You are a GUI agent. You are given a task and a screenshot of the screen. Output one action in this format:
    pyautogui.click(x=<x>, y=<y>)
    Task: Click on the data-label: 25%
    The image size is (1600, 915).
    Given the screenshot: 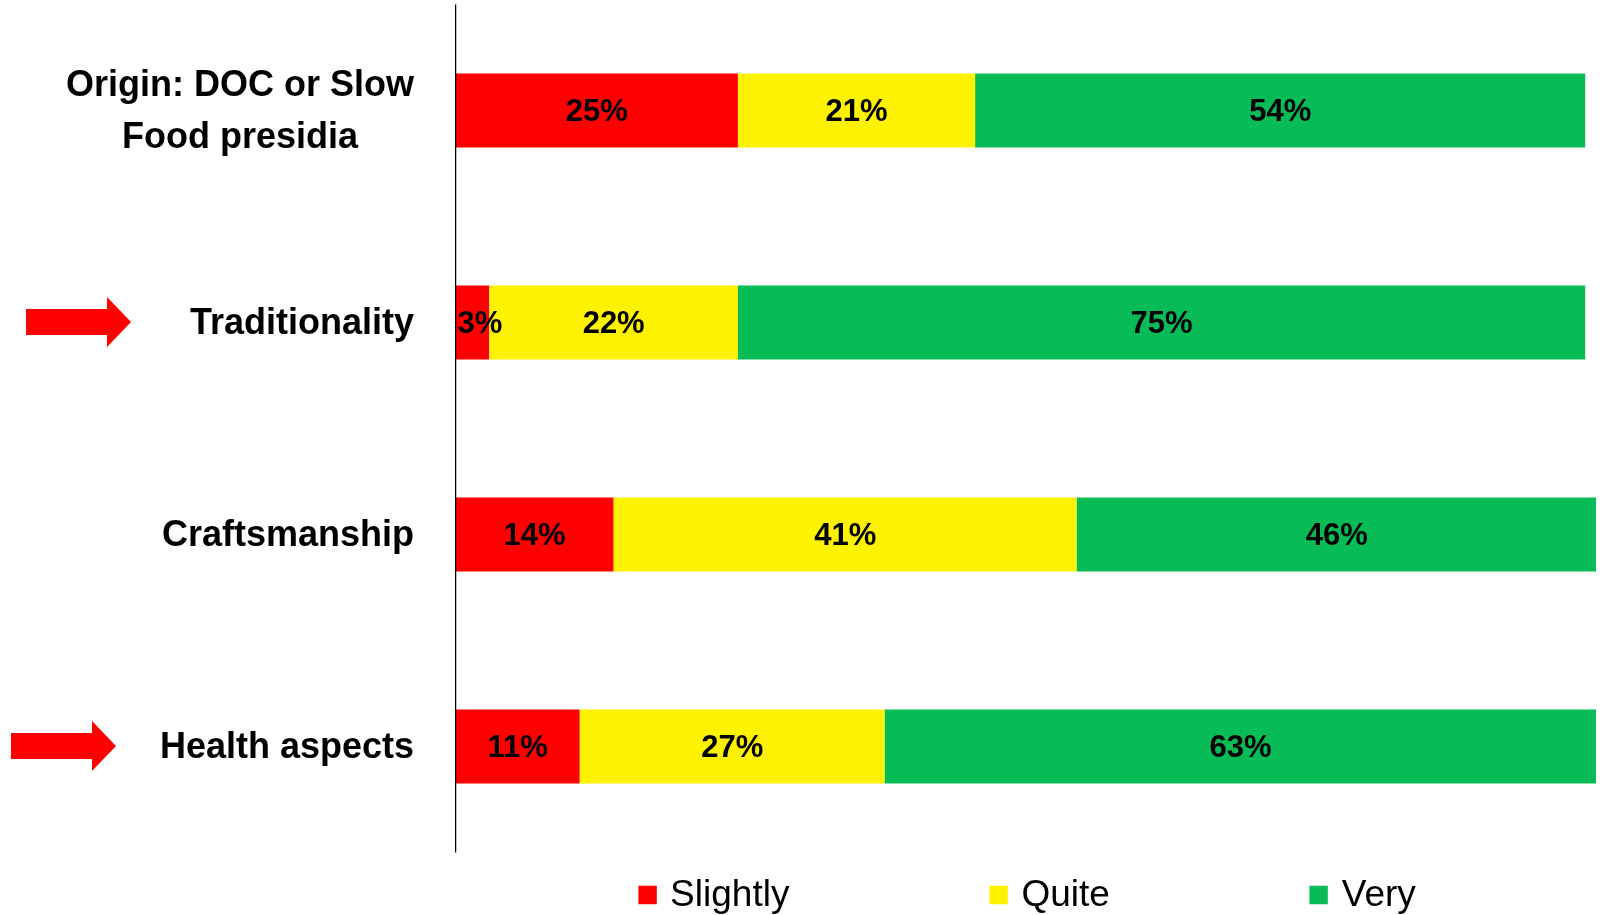 What is the action you would take?
    pyautogui.click(x=596, y=110)
    